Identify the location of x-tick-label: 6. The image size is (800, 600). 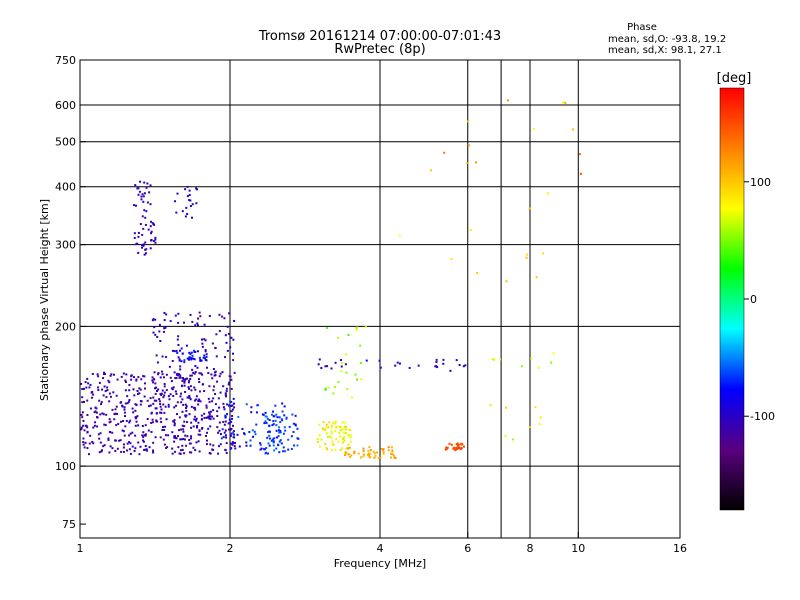
(467, 548).